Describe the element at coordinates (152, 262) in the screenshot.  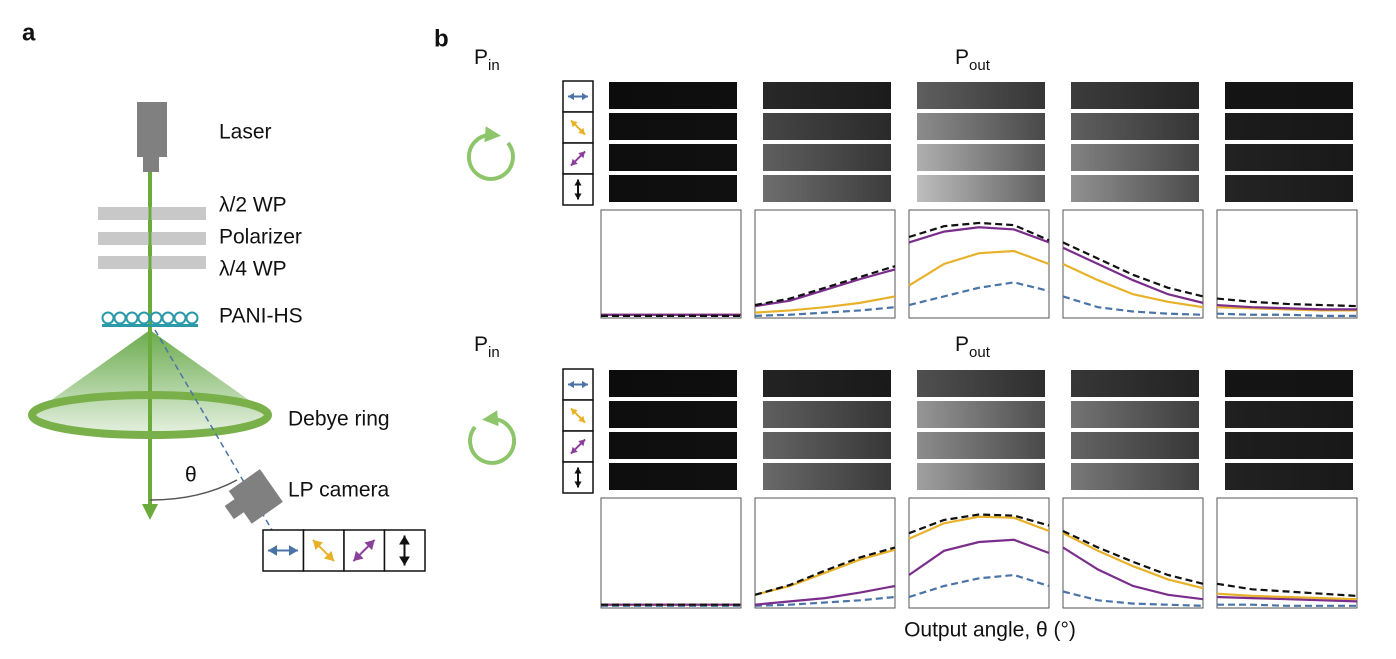
I see `quarter-wave-plate` at that location.